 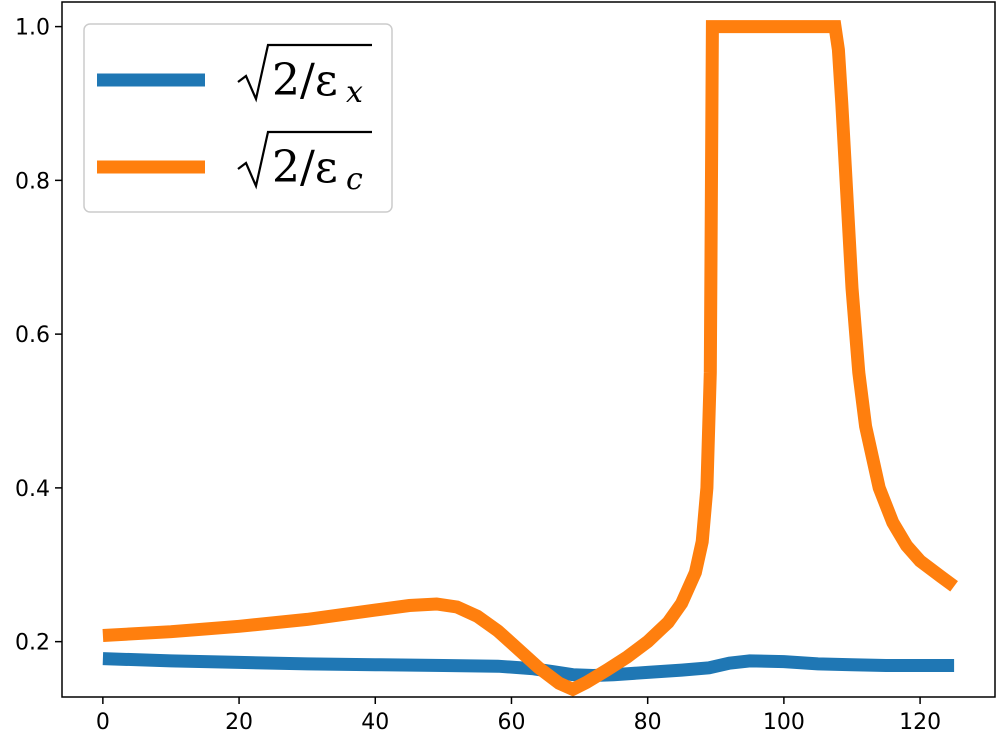 I want to click on x-tick-label: 40, so click(x=375, y=722).